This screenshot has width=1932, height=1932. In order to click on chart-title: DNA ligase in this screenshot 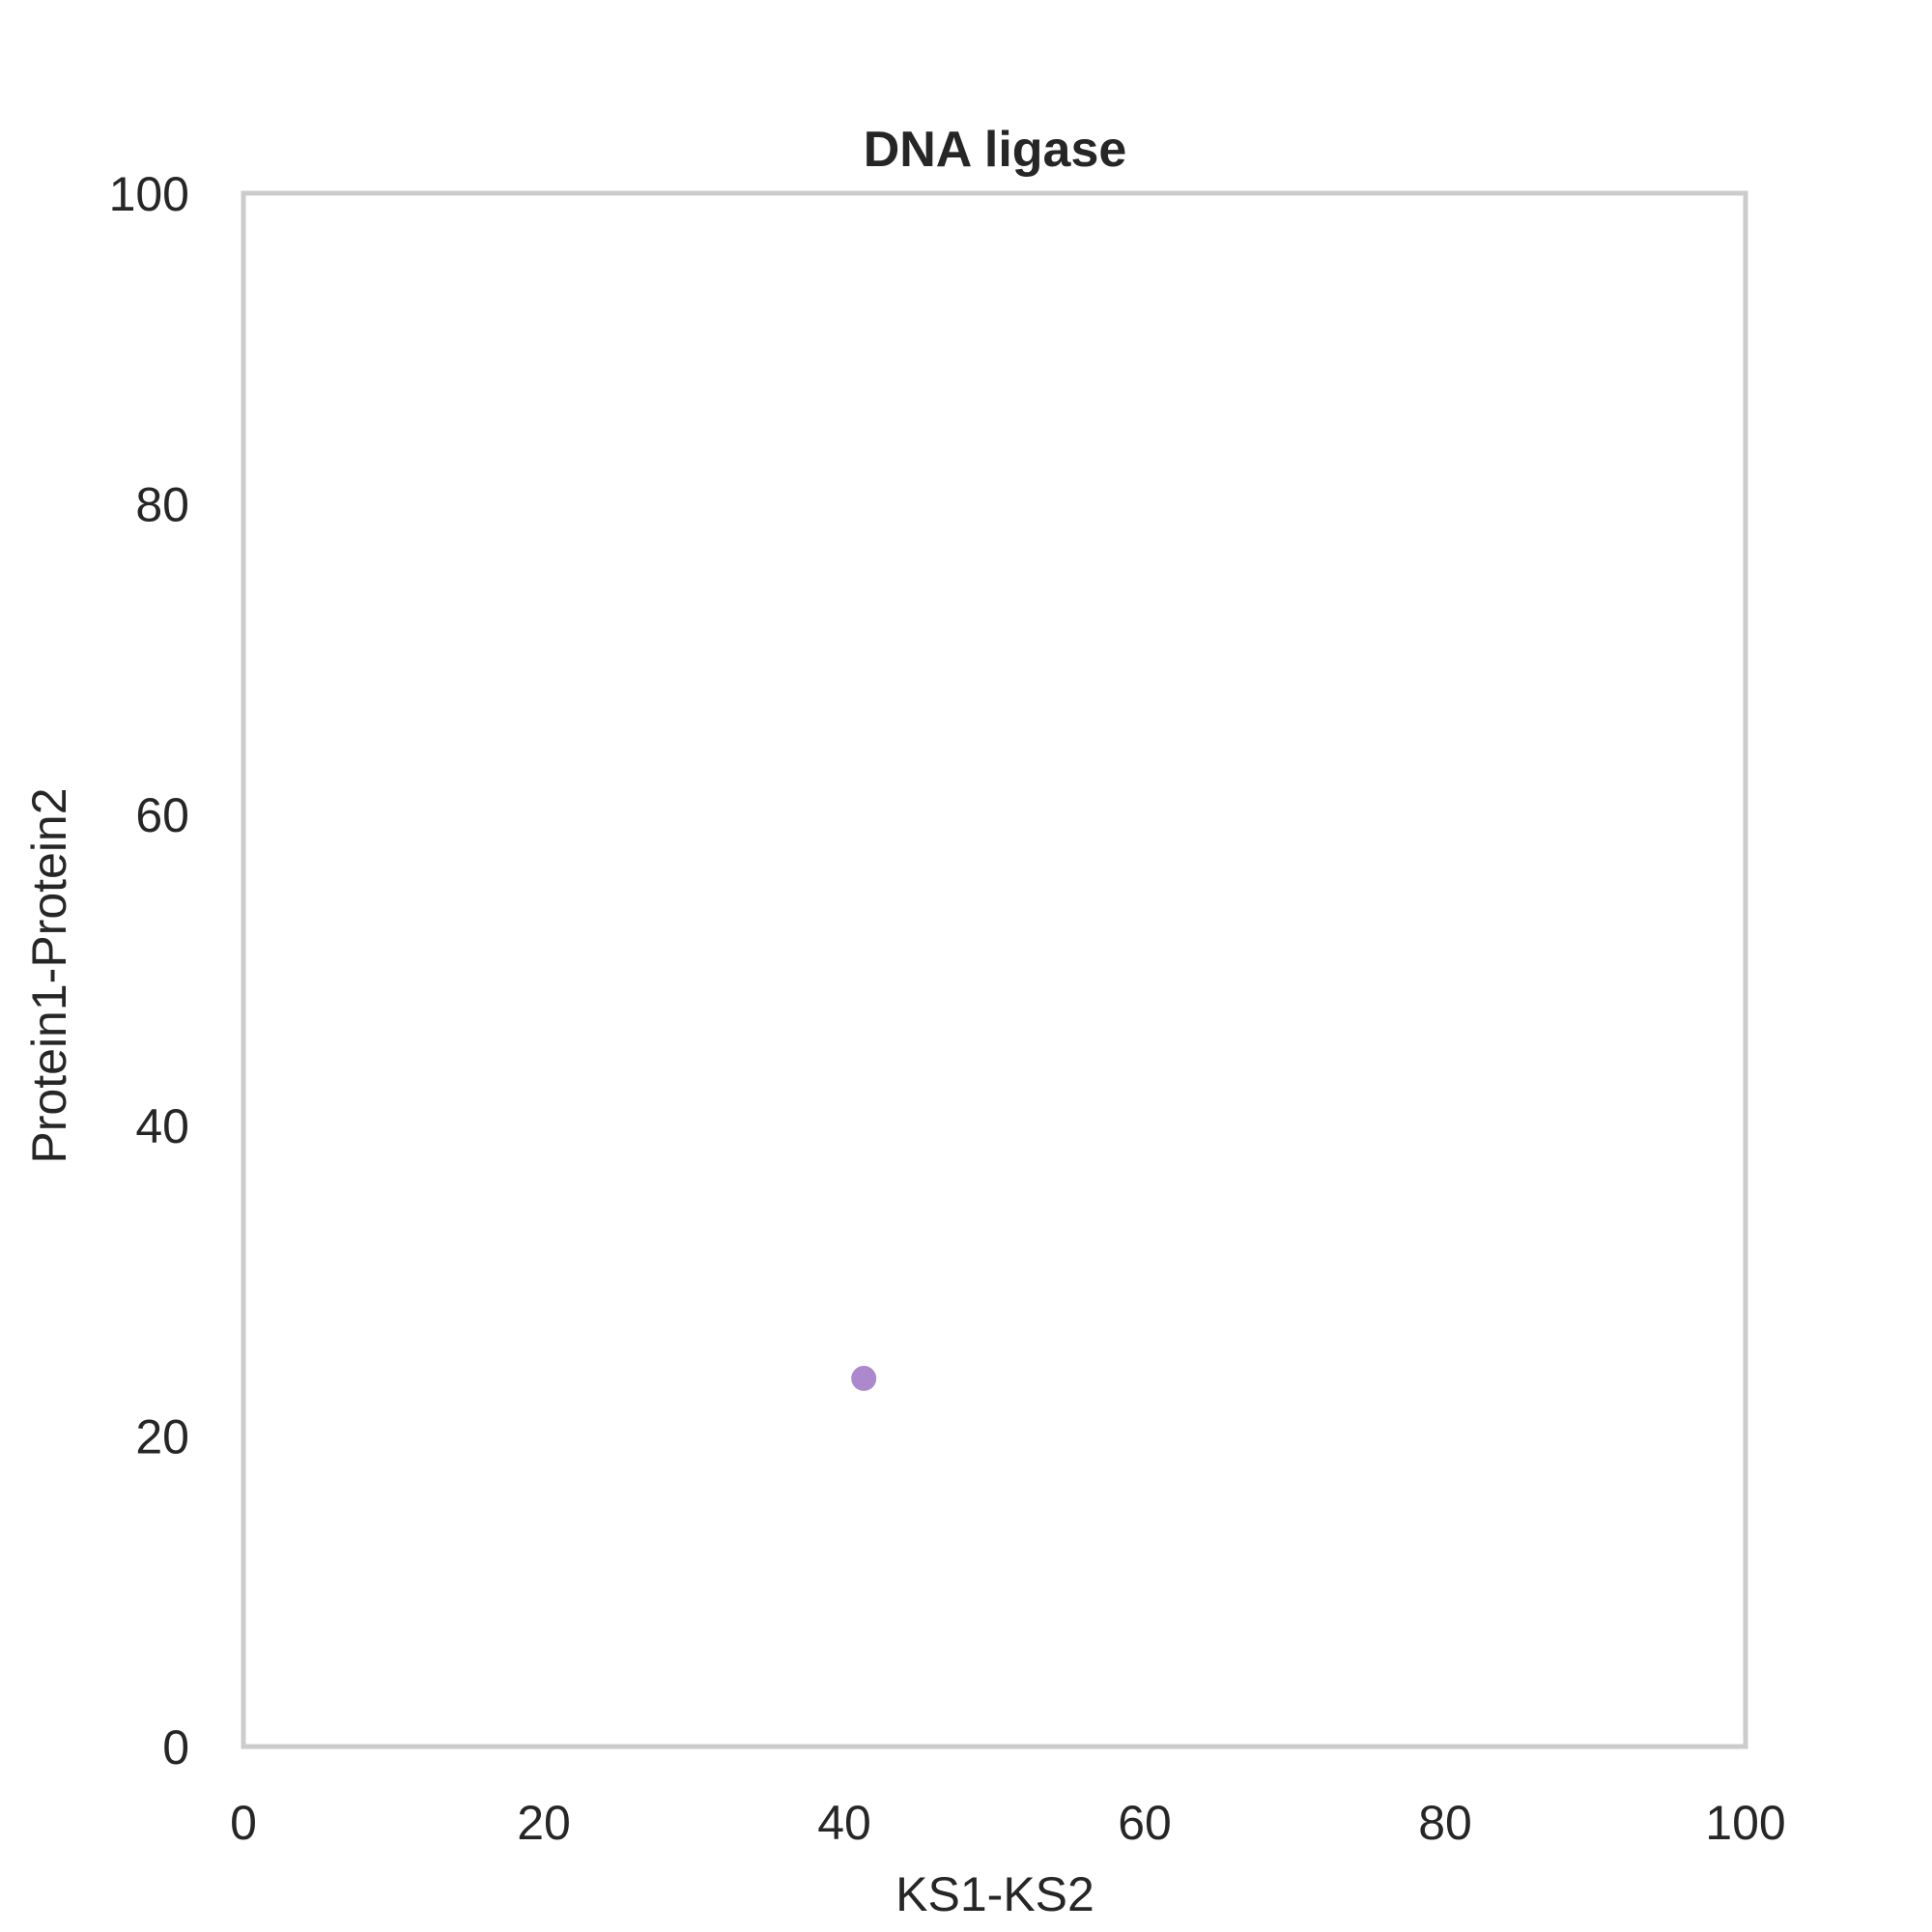, I will do `click(995, 150)`.